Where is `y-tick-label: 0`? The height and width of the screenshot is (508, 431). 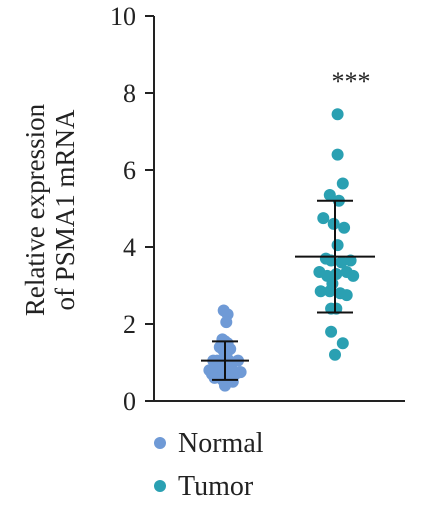 y-tick-label: 0 is located at coordinates (129, 401).